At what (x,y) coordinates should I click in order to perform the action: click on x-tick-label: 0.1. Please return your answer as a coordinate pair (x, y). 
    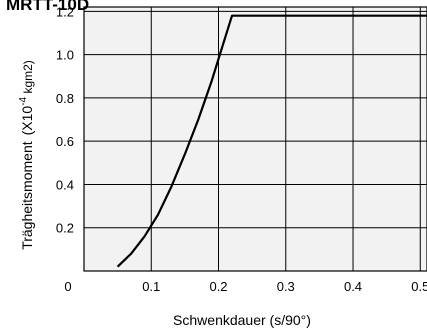
    Looking at the image, I should click on (151, 286).